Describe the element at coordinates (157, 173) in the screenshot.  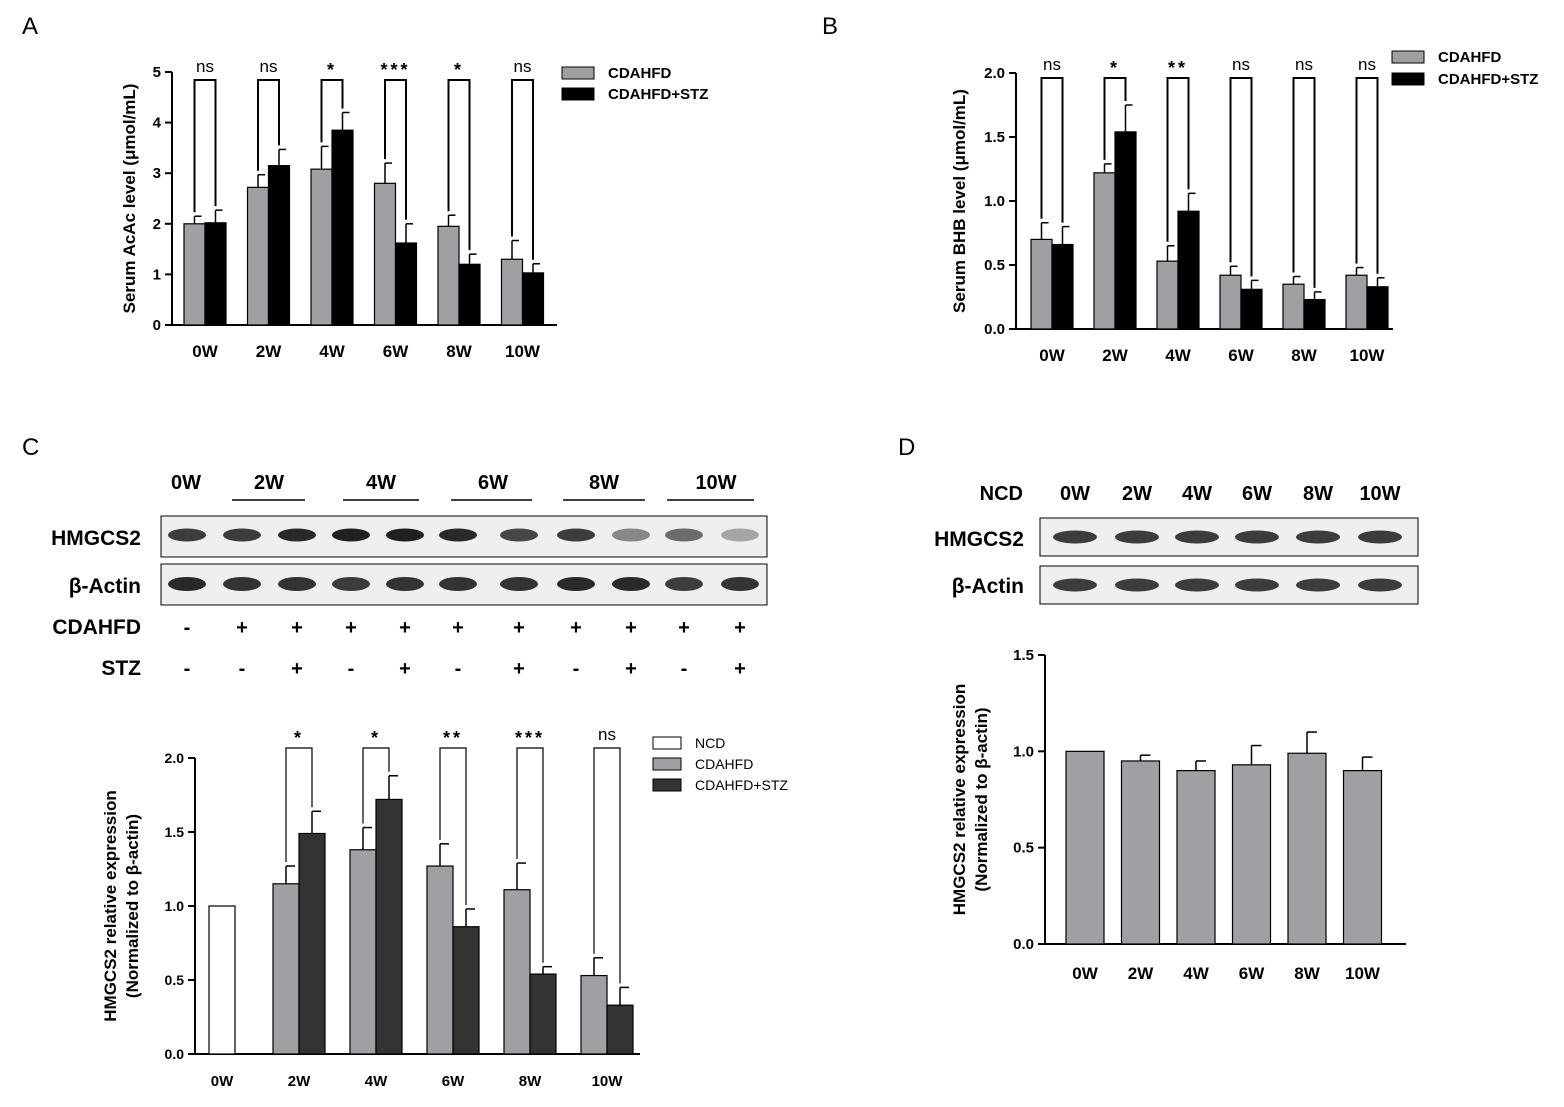
I see `y-tick-label: 3` at that location.